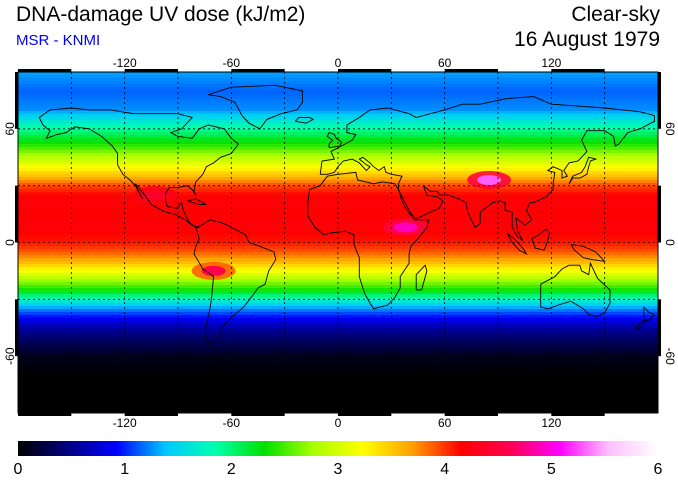  What do you see at coordinates (445, 63) in the screenshot?
I see `lon-tick-label-top: 60` at bounding box center [445, 63].